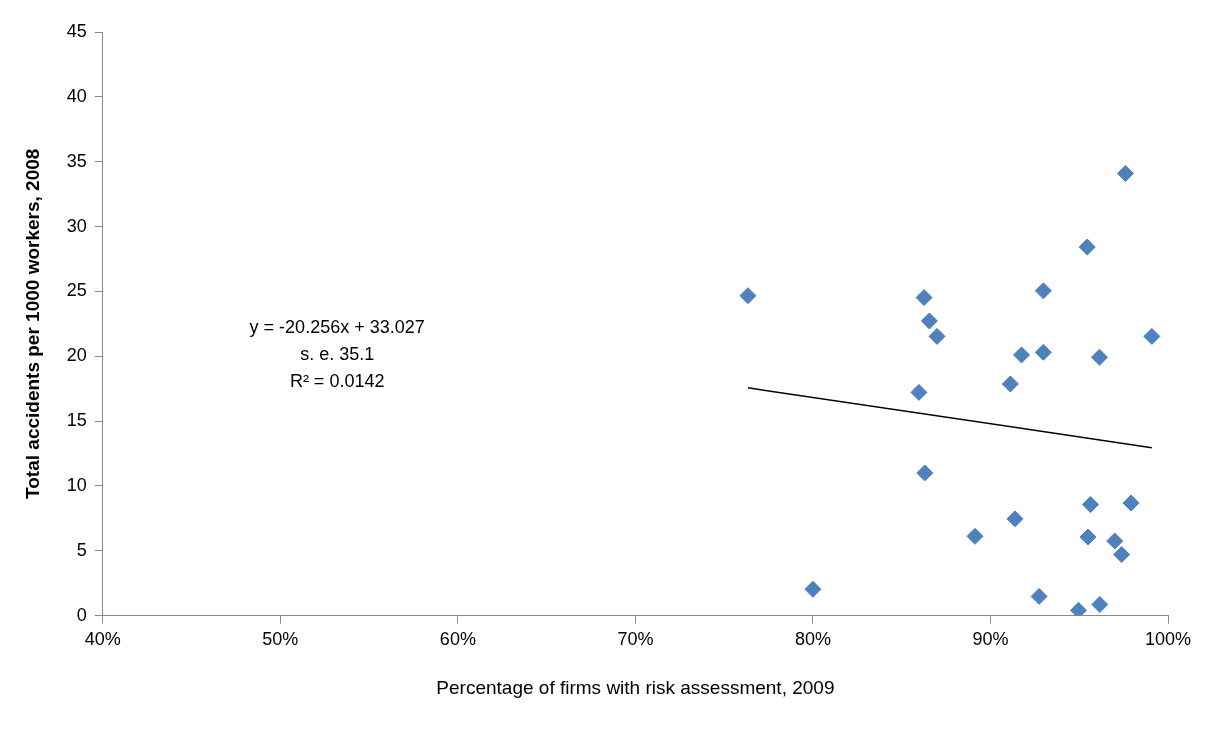  Describe the element at coordinates (76, 225) in the screenshot. I see `y-tick-label: 30` at that location.